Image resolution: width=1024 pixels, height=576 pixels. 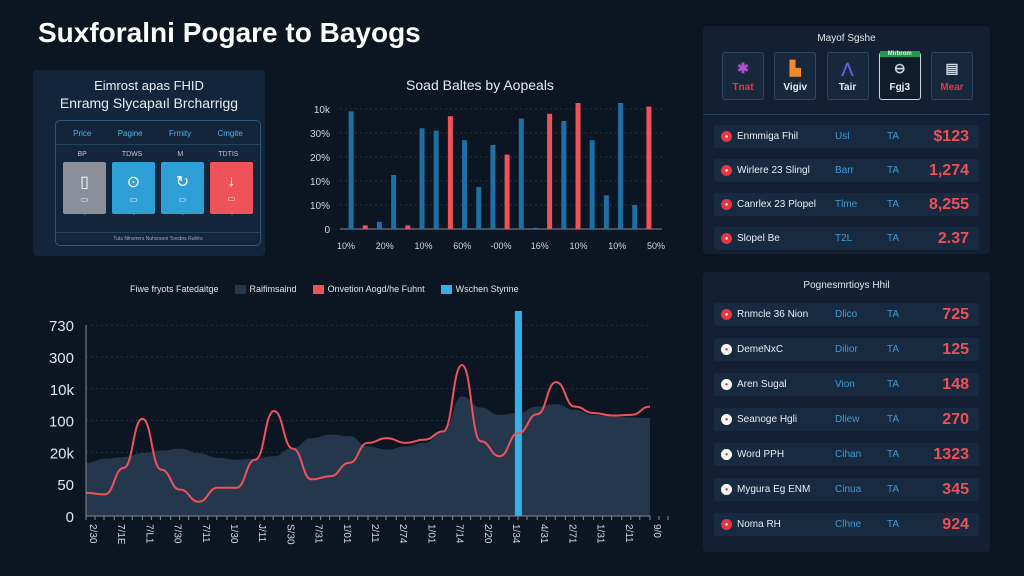 I want to click on line-series, so click(x=368, y=433).